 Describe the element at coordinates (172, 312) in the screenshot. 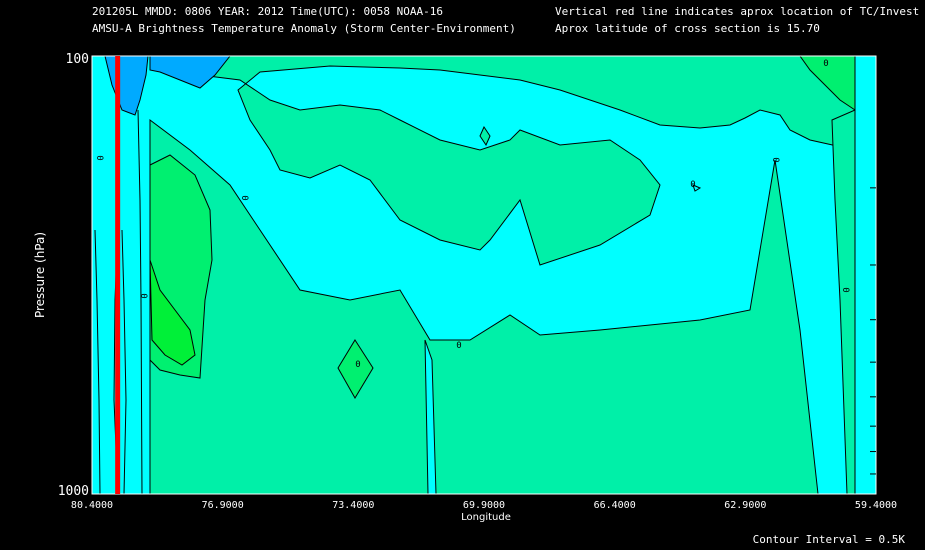

I see `bright-green-core` at that location.